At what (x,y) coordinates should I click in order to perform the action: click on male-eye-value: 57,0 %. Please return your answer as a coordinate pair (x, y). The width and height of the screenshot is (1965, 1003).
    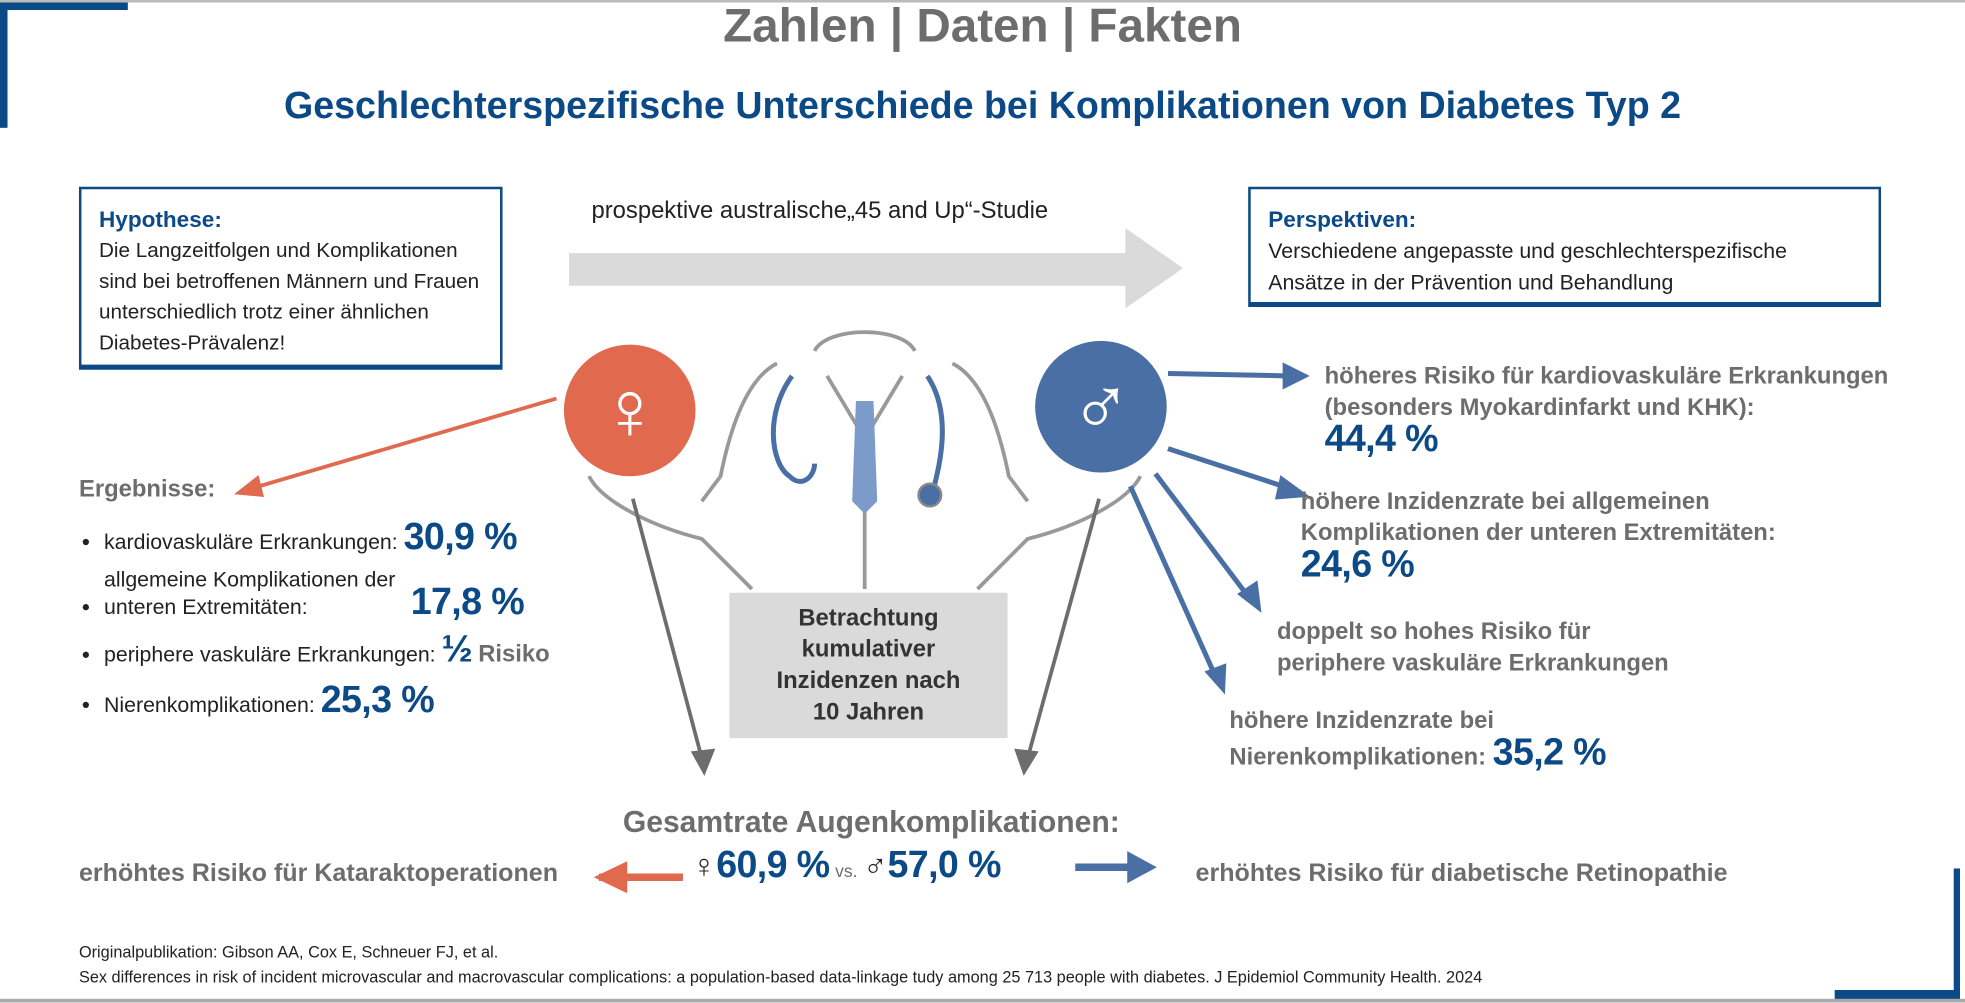
    Looking at the image, I should click on (944, 865).